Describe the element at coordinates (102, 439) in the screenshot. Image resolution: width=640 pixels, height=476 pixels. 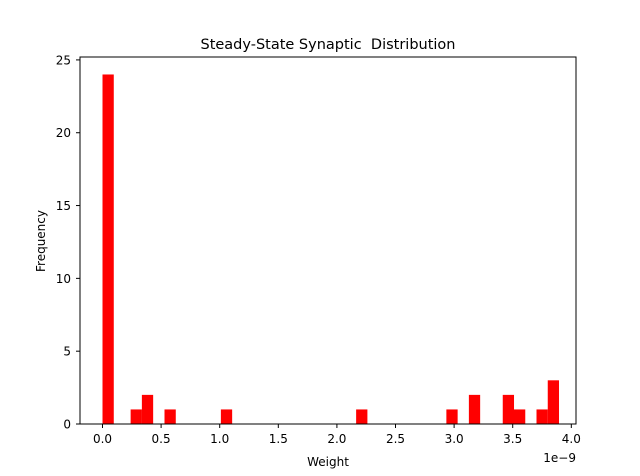
I see `x-tick-label: 0.0` at that location.